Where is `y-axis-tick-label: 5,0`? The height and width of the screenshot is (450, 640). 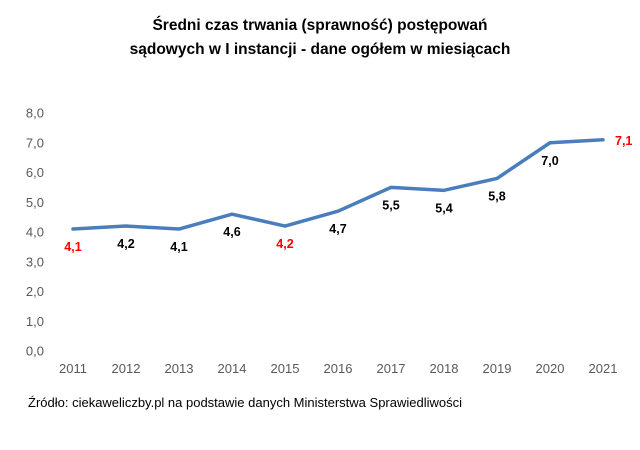 y-axis-tick-label: 5,0 is located at coordinates (35, 202).